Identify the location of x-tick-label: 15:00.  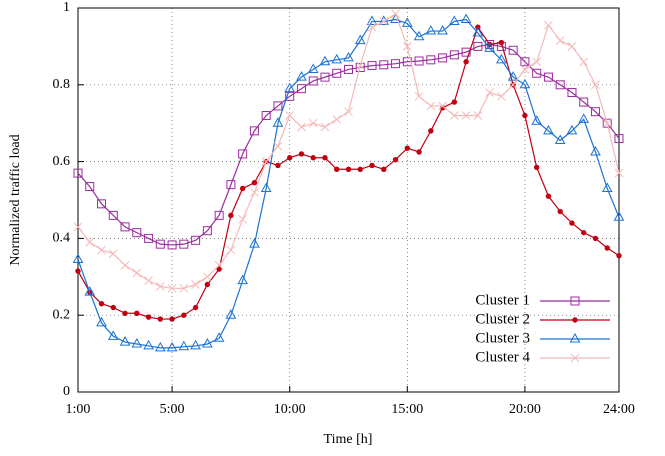
(407, 409).